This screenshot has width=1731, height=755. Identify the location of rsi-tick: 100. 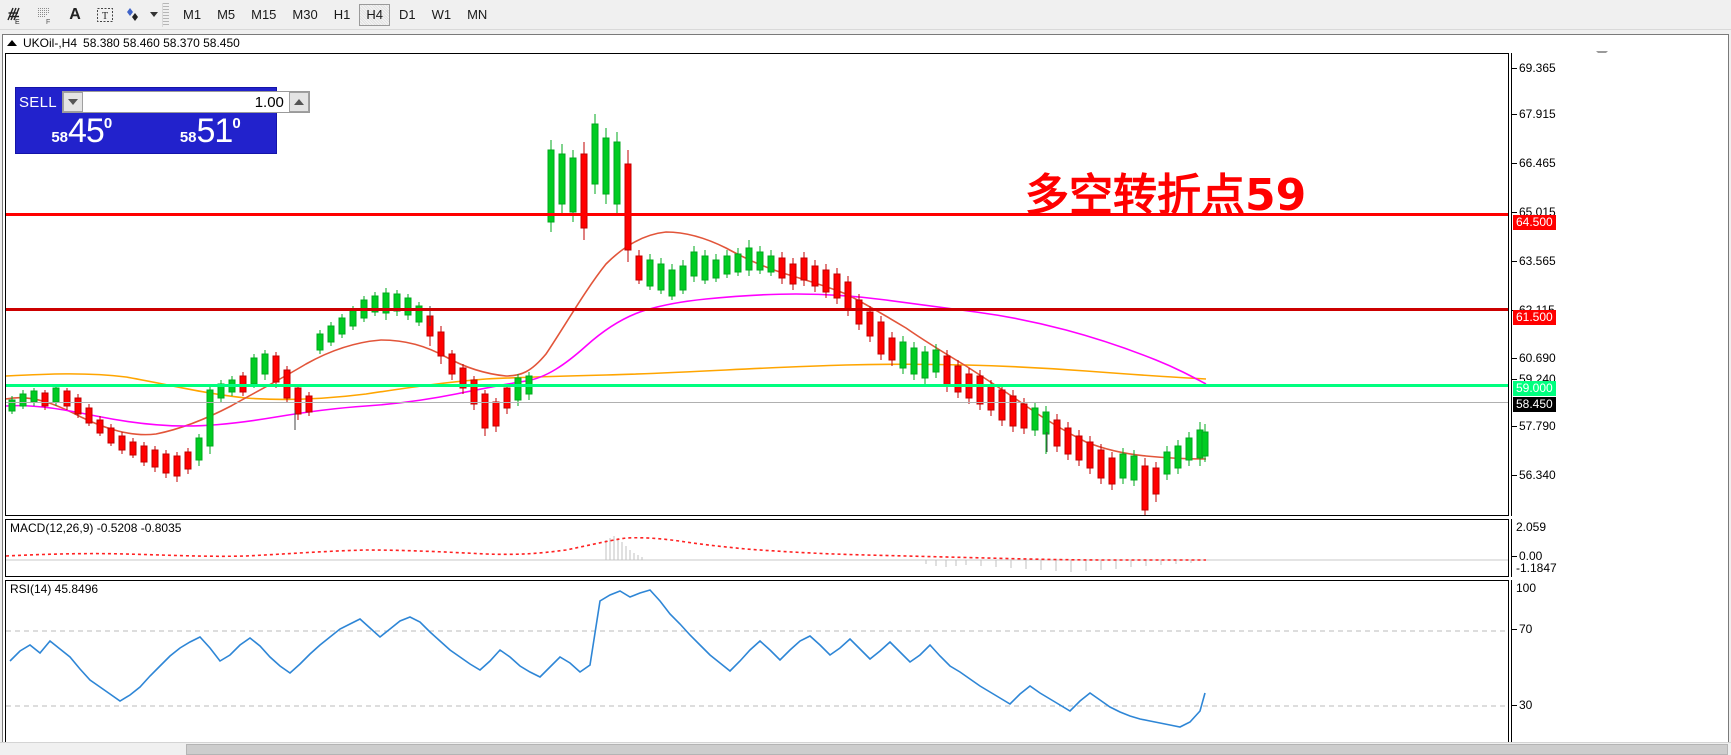
(1526, 588).